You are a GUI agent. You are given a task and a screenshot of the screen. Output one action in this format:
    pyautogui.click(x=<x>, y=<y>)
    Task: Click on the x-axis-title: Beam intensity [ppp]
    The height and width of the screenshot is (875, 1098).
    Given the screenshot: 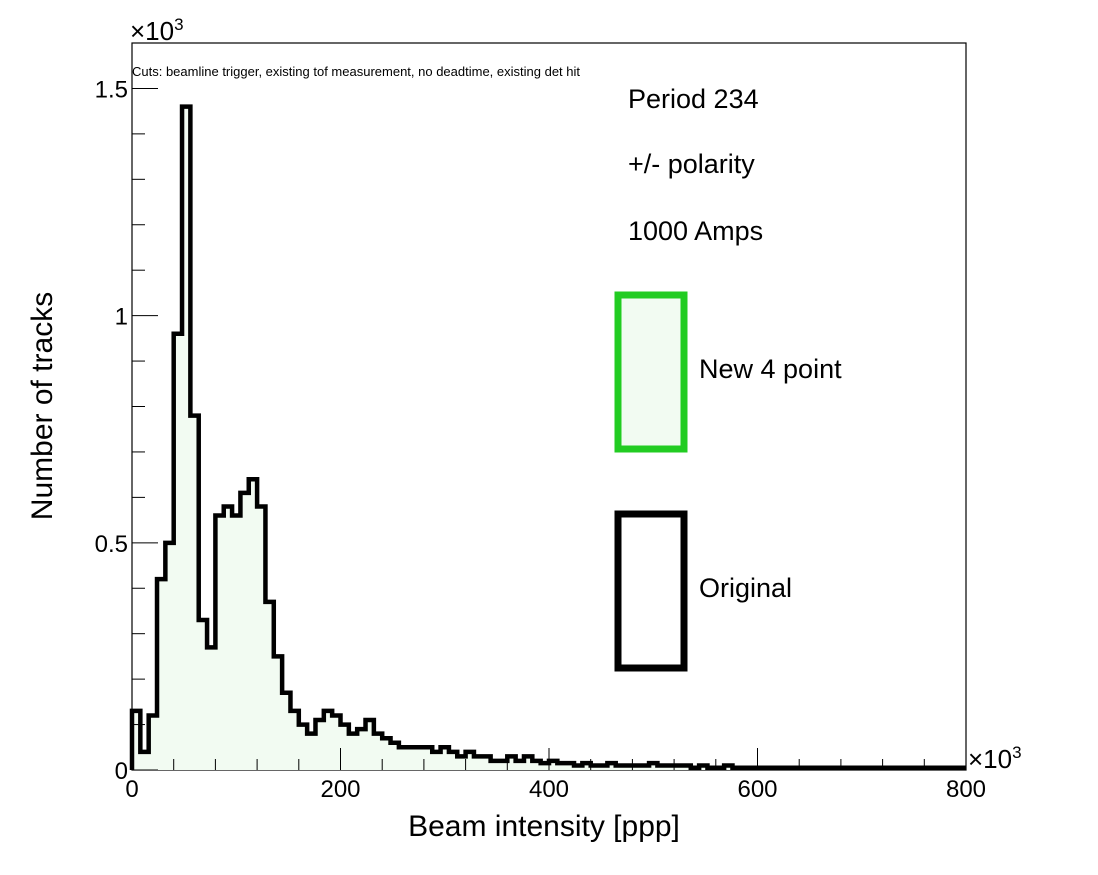 What is the action you would take?
    pyautogui.click(x=544, y=826)
    